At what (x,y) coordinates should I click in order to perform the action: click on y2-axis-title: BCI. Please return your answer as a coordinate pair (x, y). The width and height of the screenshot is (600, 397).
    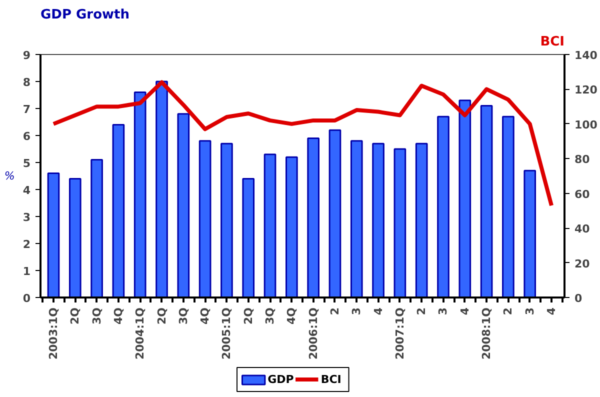
    Looking at the image, I should click on (552, 42).